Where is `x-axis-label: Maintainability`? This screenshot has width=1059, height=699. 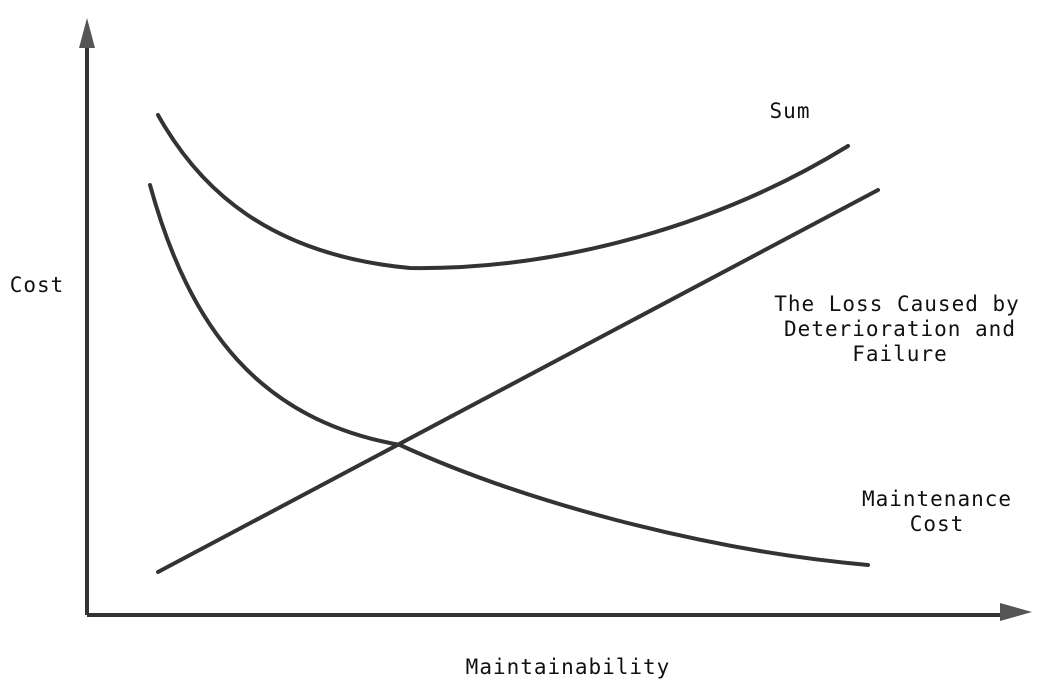
x-axis-label: Maintainability is located at coordinates (568, 667).